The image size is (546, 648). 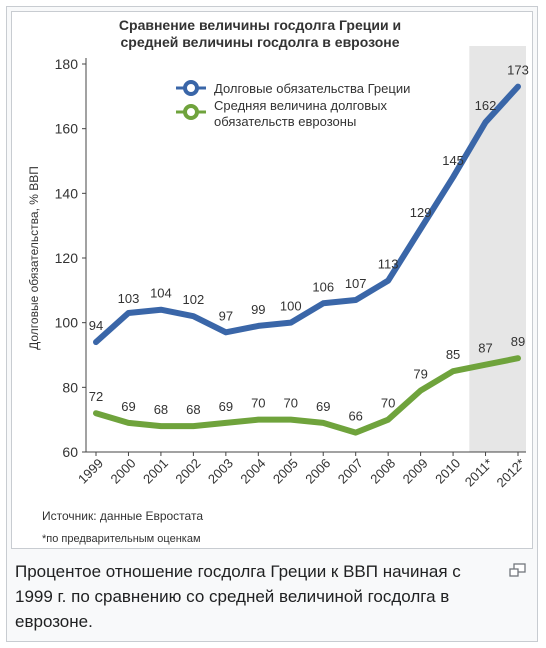 What do you see at coordinates (356, 283) in the screenshot?
I see `data-label: 107` at bounding box center [356, 283].